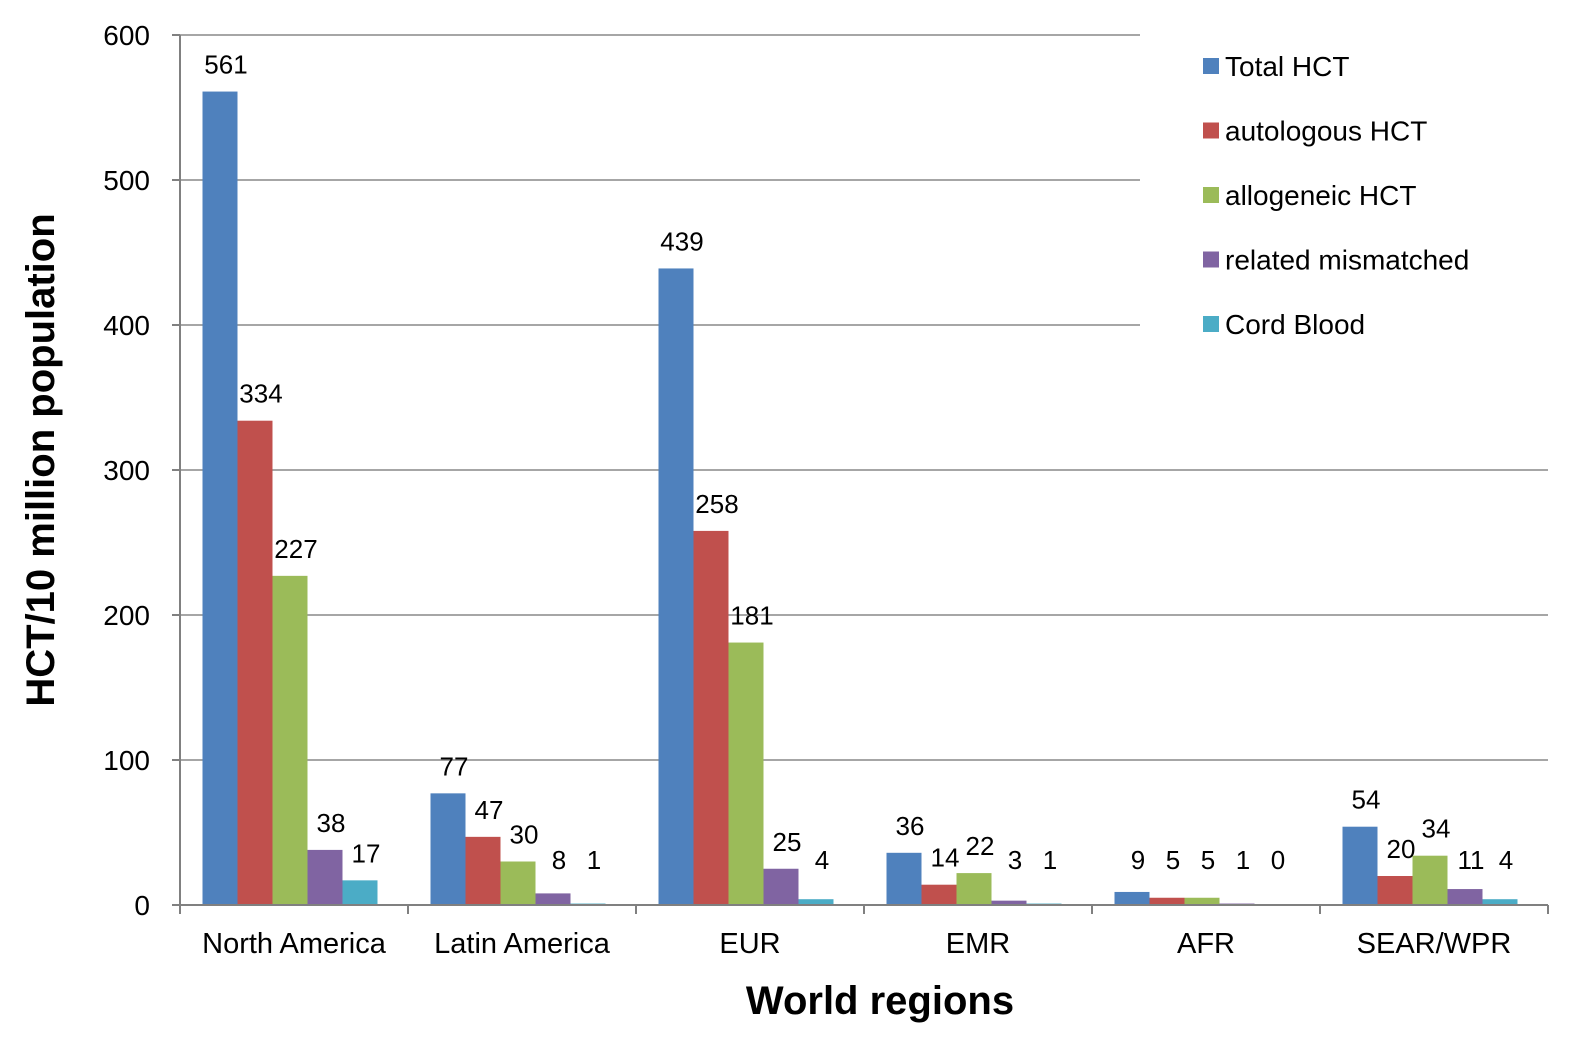 The width and height of the screenshot is (1580, 1043). Describe the element at coordinates (126, 470) in the screenshot. I see `y-tick-label: 300` at that location.